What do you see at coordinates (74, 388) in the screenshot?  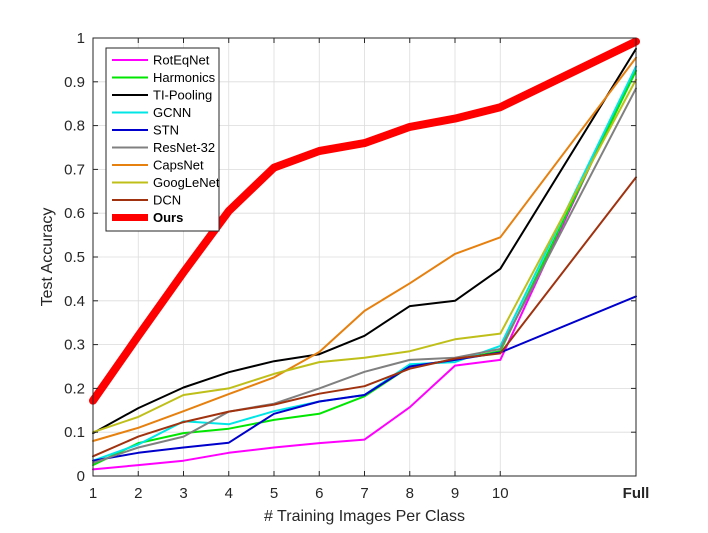 I see `y-tick-label: 0.2` at bounding box center [74, 388].